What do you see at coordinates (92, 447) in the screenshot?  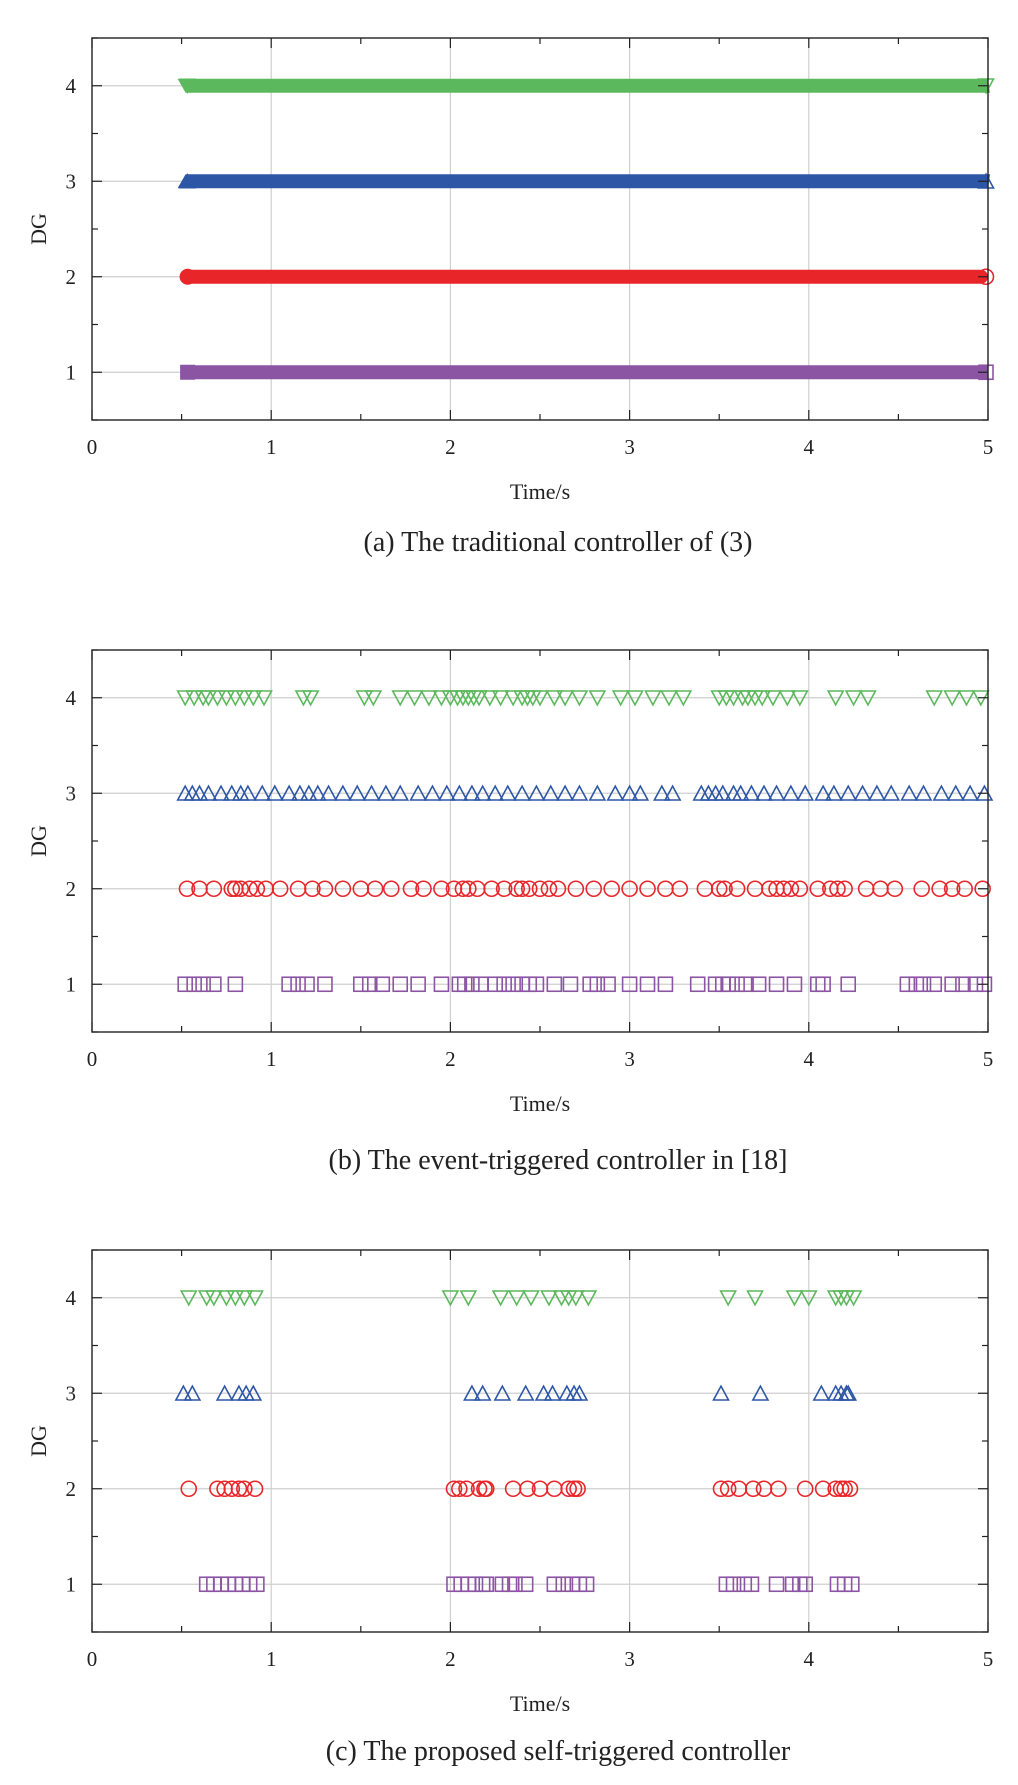 I see `x-tick-label: 0` at bounding box center [92, 447].